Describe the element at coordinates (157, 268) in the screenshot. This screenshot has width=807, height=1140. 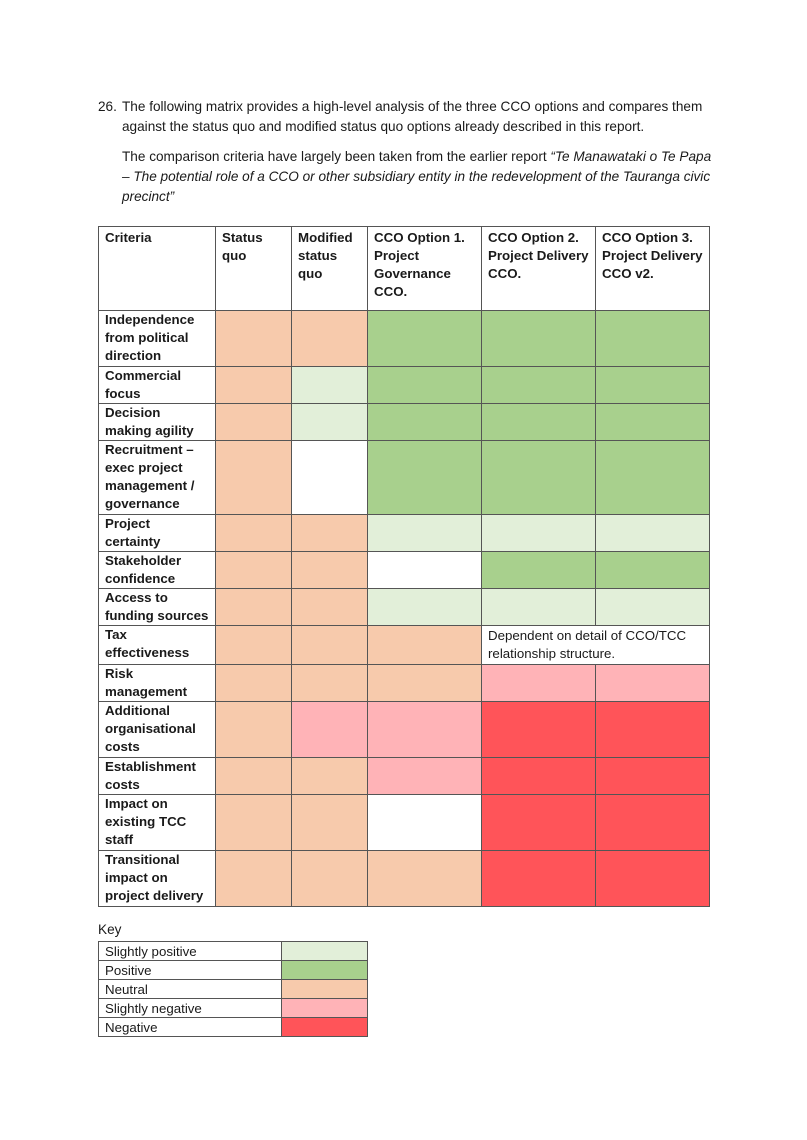
I see `header-criteria: Criteria` at that location.